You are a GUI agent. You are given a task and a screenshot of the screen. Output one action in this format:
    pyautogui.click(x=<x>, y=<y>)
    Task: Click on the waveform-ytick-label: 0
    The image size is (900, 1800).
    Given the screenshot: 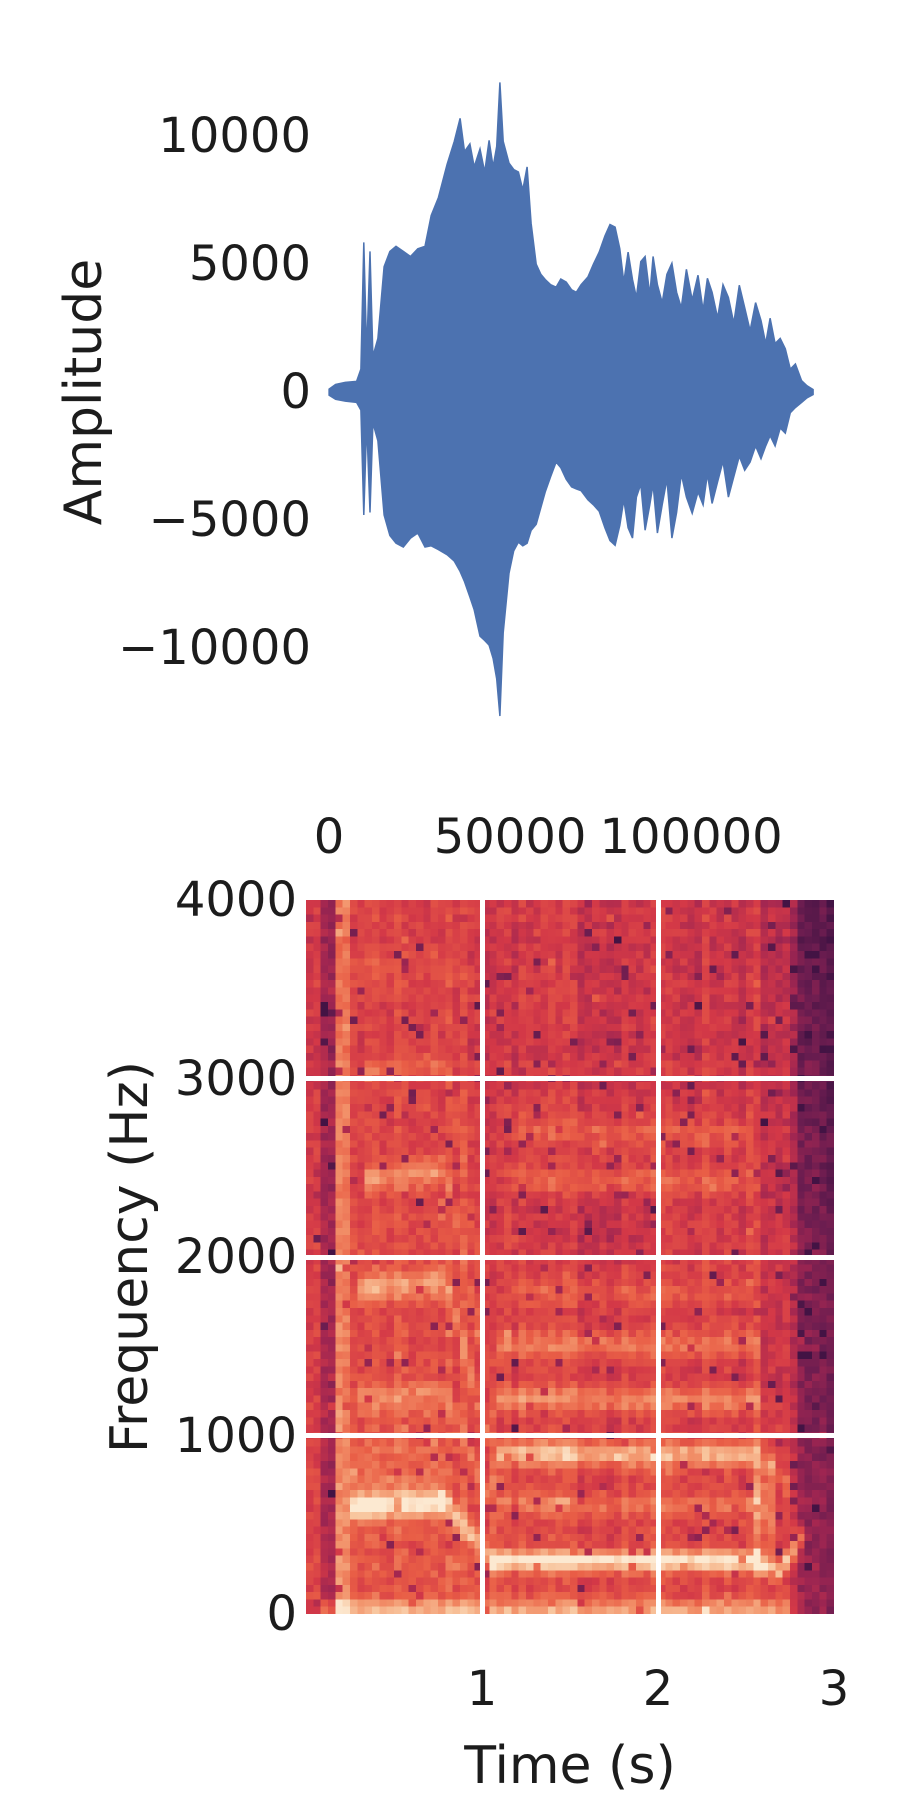 What is the action you would take?
    pyautogui.click(x=295, y=392)
    